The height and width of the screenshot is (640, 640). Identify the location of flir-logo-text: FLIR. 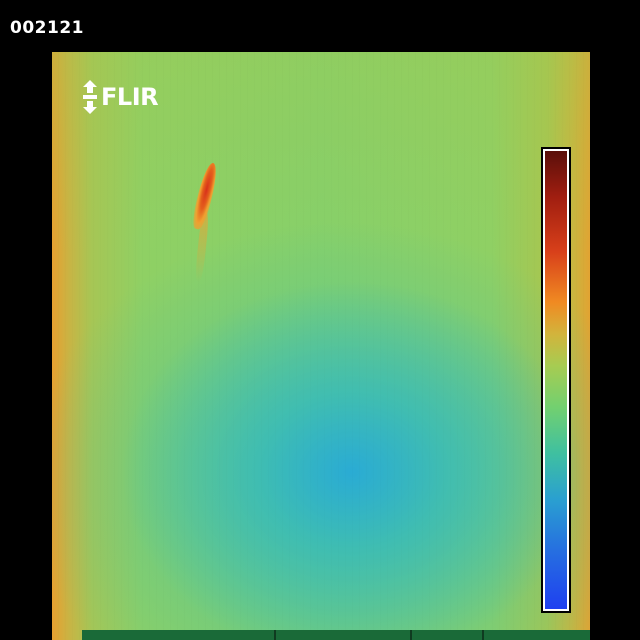
(130, 97).